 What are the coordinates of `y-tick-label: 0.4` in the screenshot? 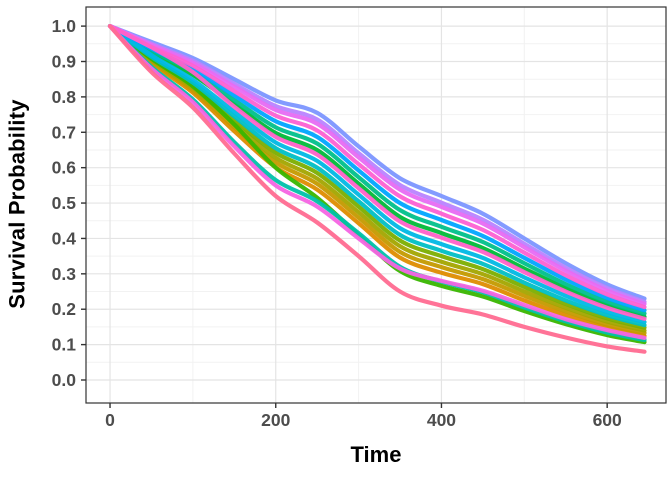 It's located at (64, 238).